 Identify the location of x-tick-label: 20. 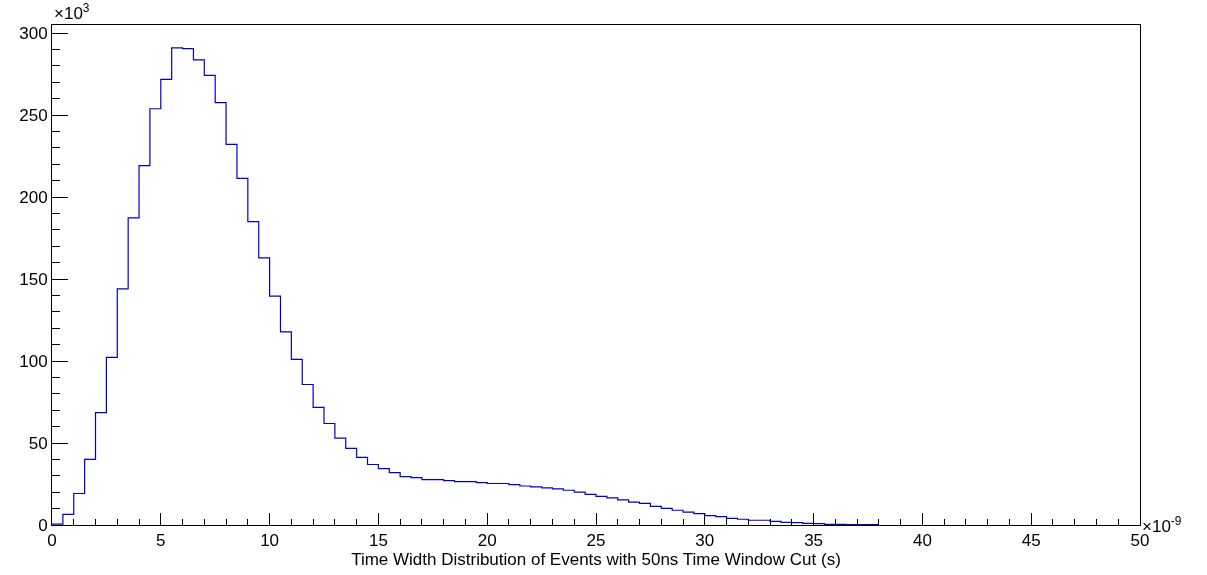
(487, 541).